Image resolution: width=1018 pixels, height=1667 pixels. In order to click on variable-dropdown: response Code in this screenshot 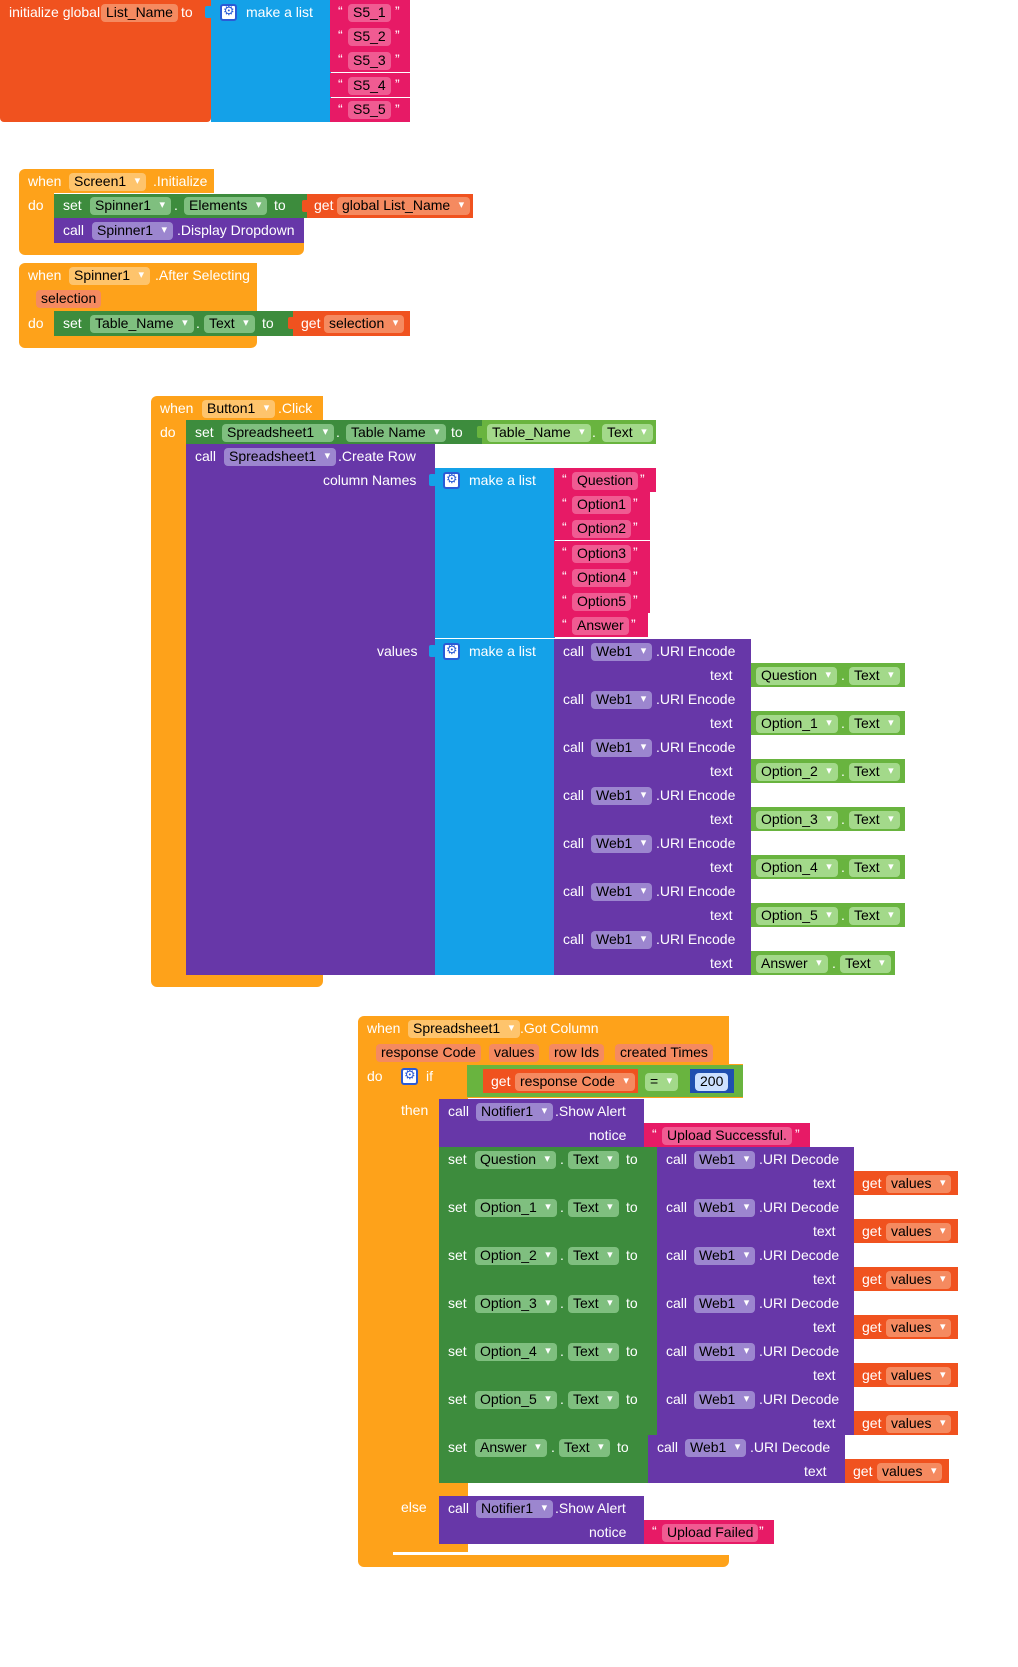, I will do `click(575, 1082)`.